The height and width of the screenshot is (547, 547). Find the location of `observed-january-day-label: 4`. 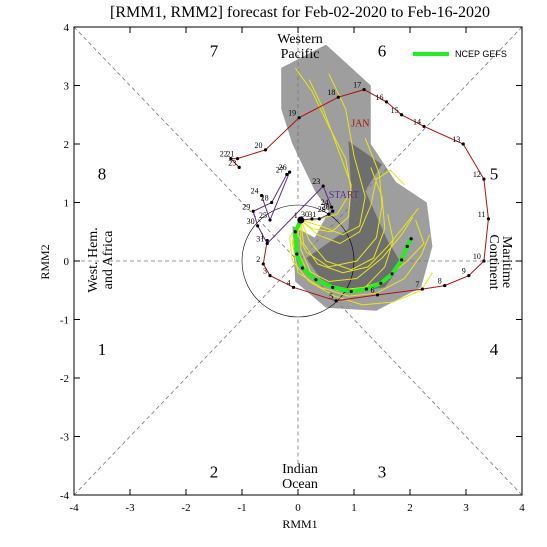

observed-january-day-label: 4 is located at coordinates (289, 282).